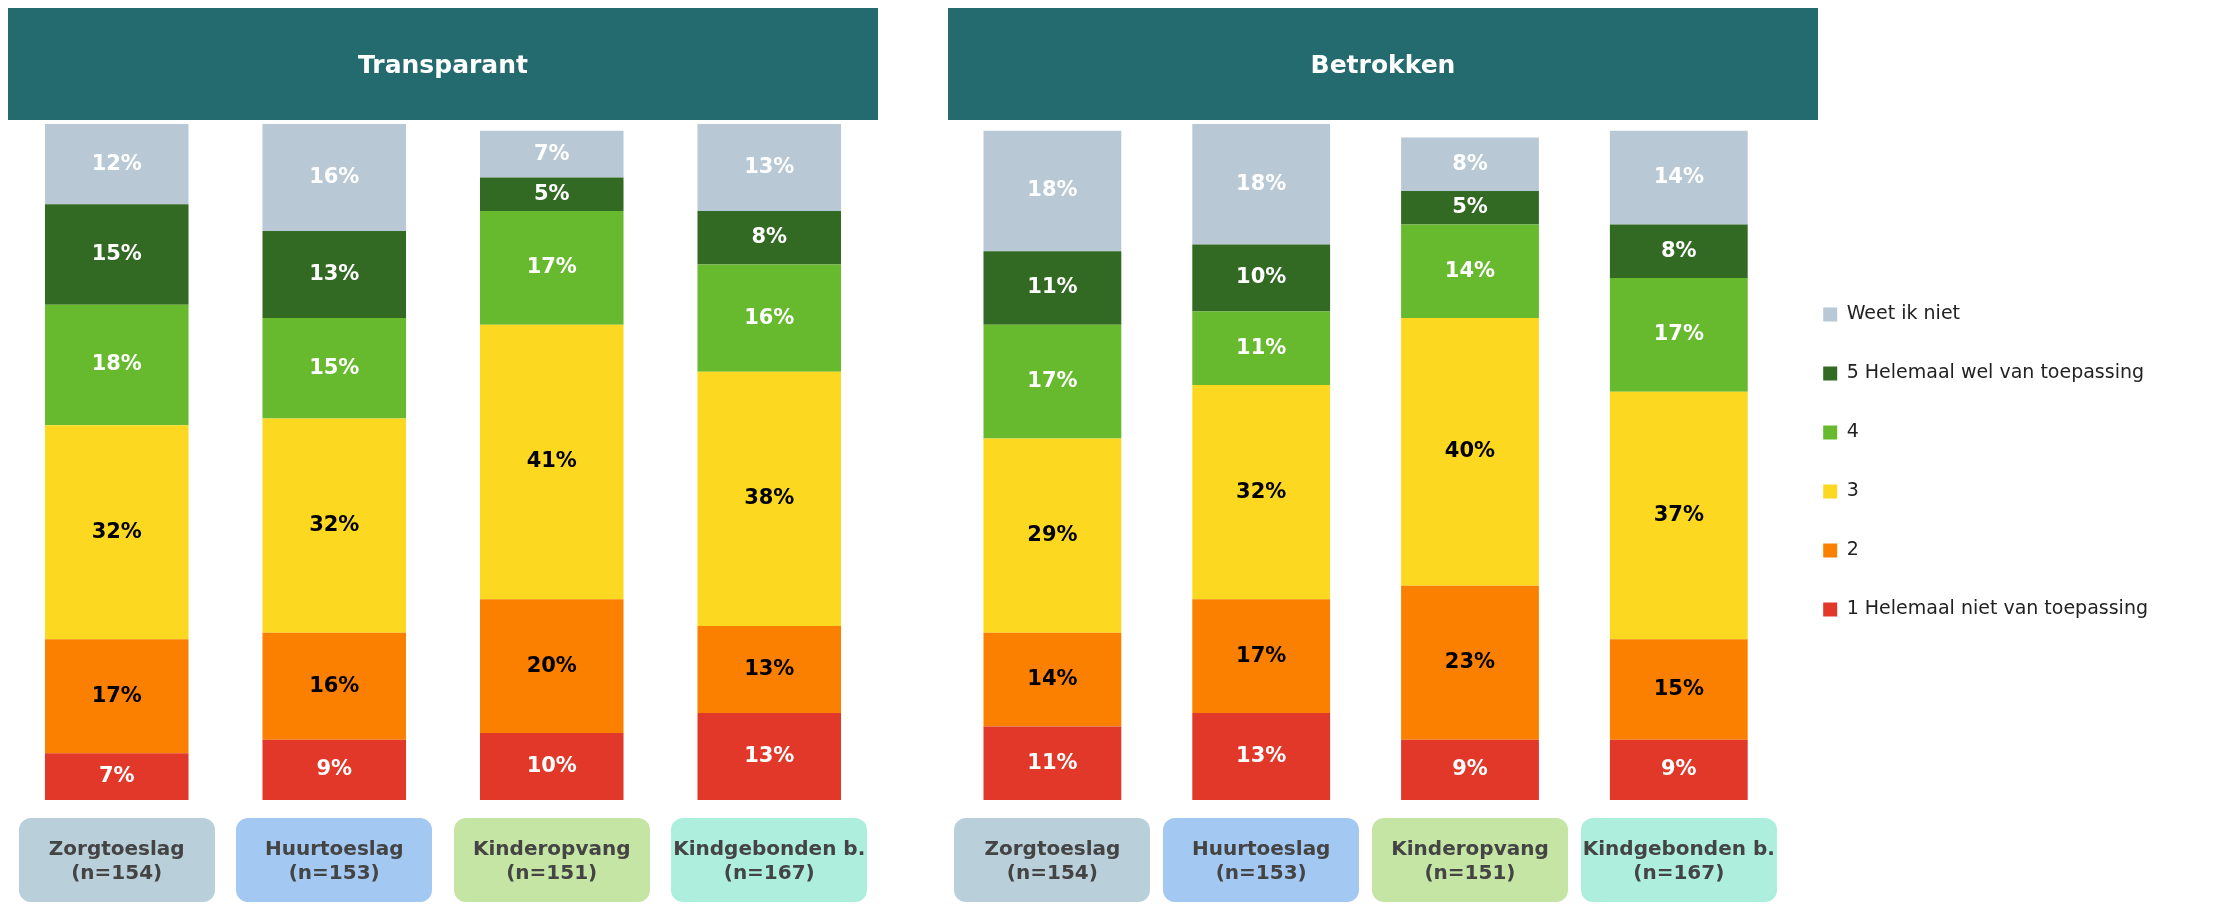 This screenshot has width=2220, height=911. What do you see at coordinates (1995, 371) in the screenshot?
I see `legend-label: 5 Helemaal wel van toepassing` at bounding box center [1995, 371].